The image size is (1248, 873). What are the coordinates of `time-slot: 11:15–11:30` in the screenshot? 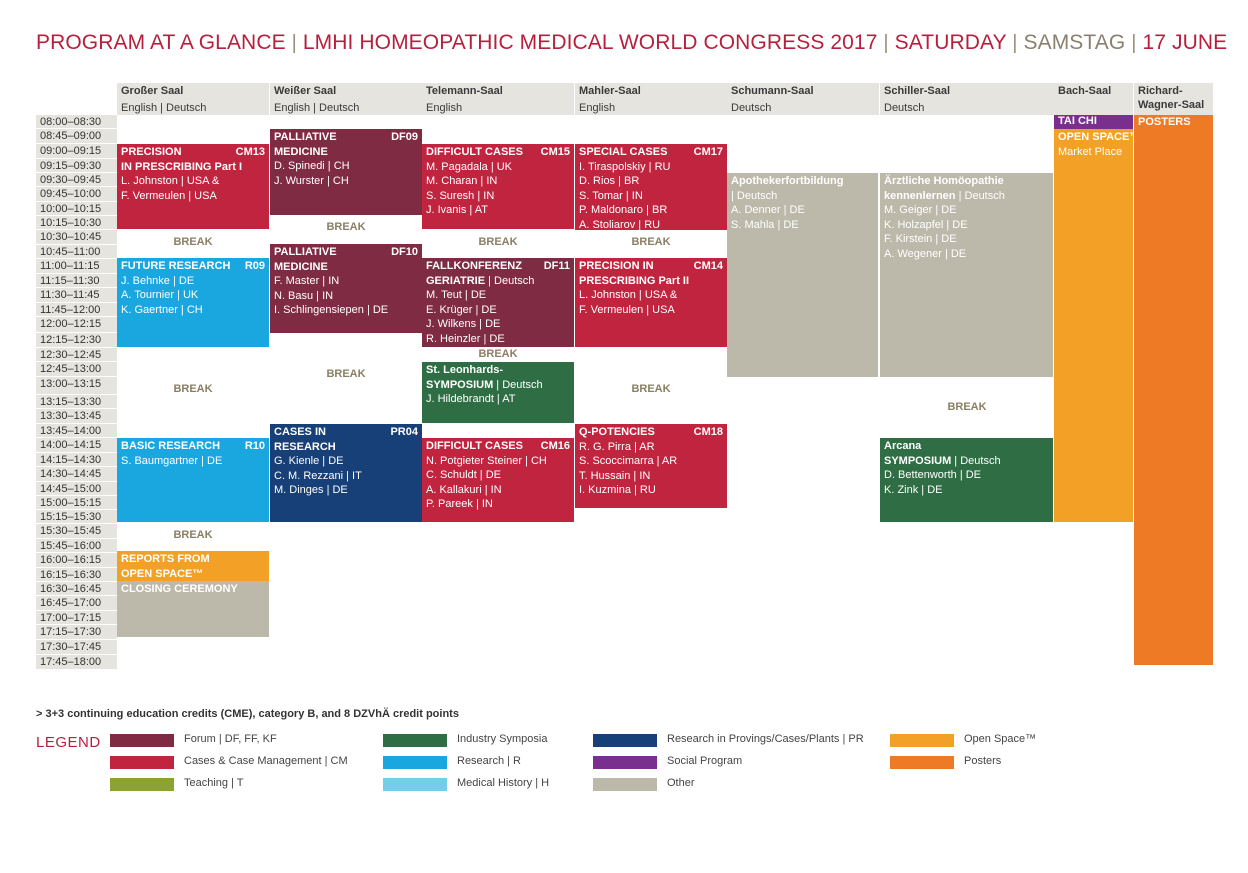 It's located at (76, 281).